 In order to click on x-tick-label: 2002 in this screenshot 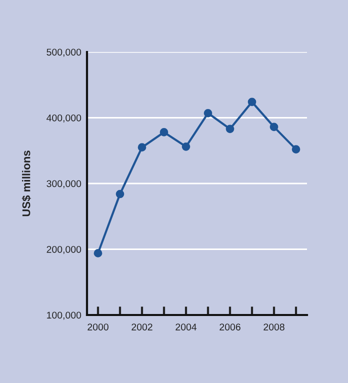, I will do `click(142, 327)`.